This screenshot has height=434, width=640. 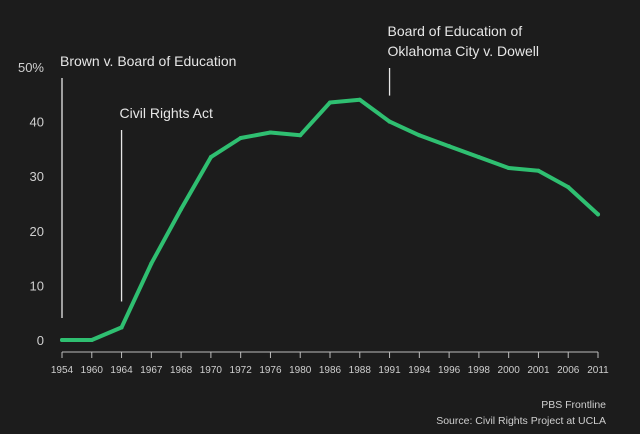 I want to click on y-tick-label: 10, so click(x=37, y=285).